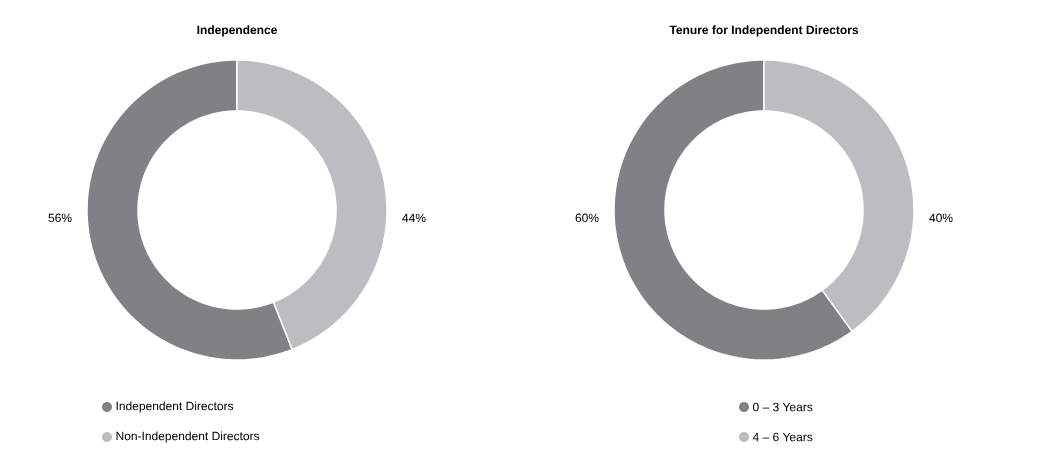  What do you see at coordinates (941, 218) in the screenshot?
I see `data-label: 40%` at bounding box center [941, 218].